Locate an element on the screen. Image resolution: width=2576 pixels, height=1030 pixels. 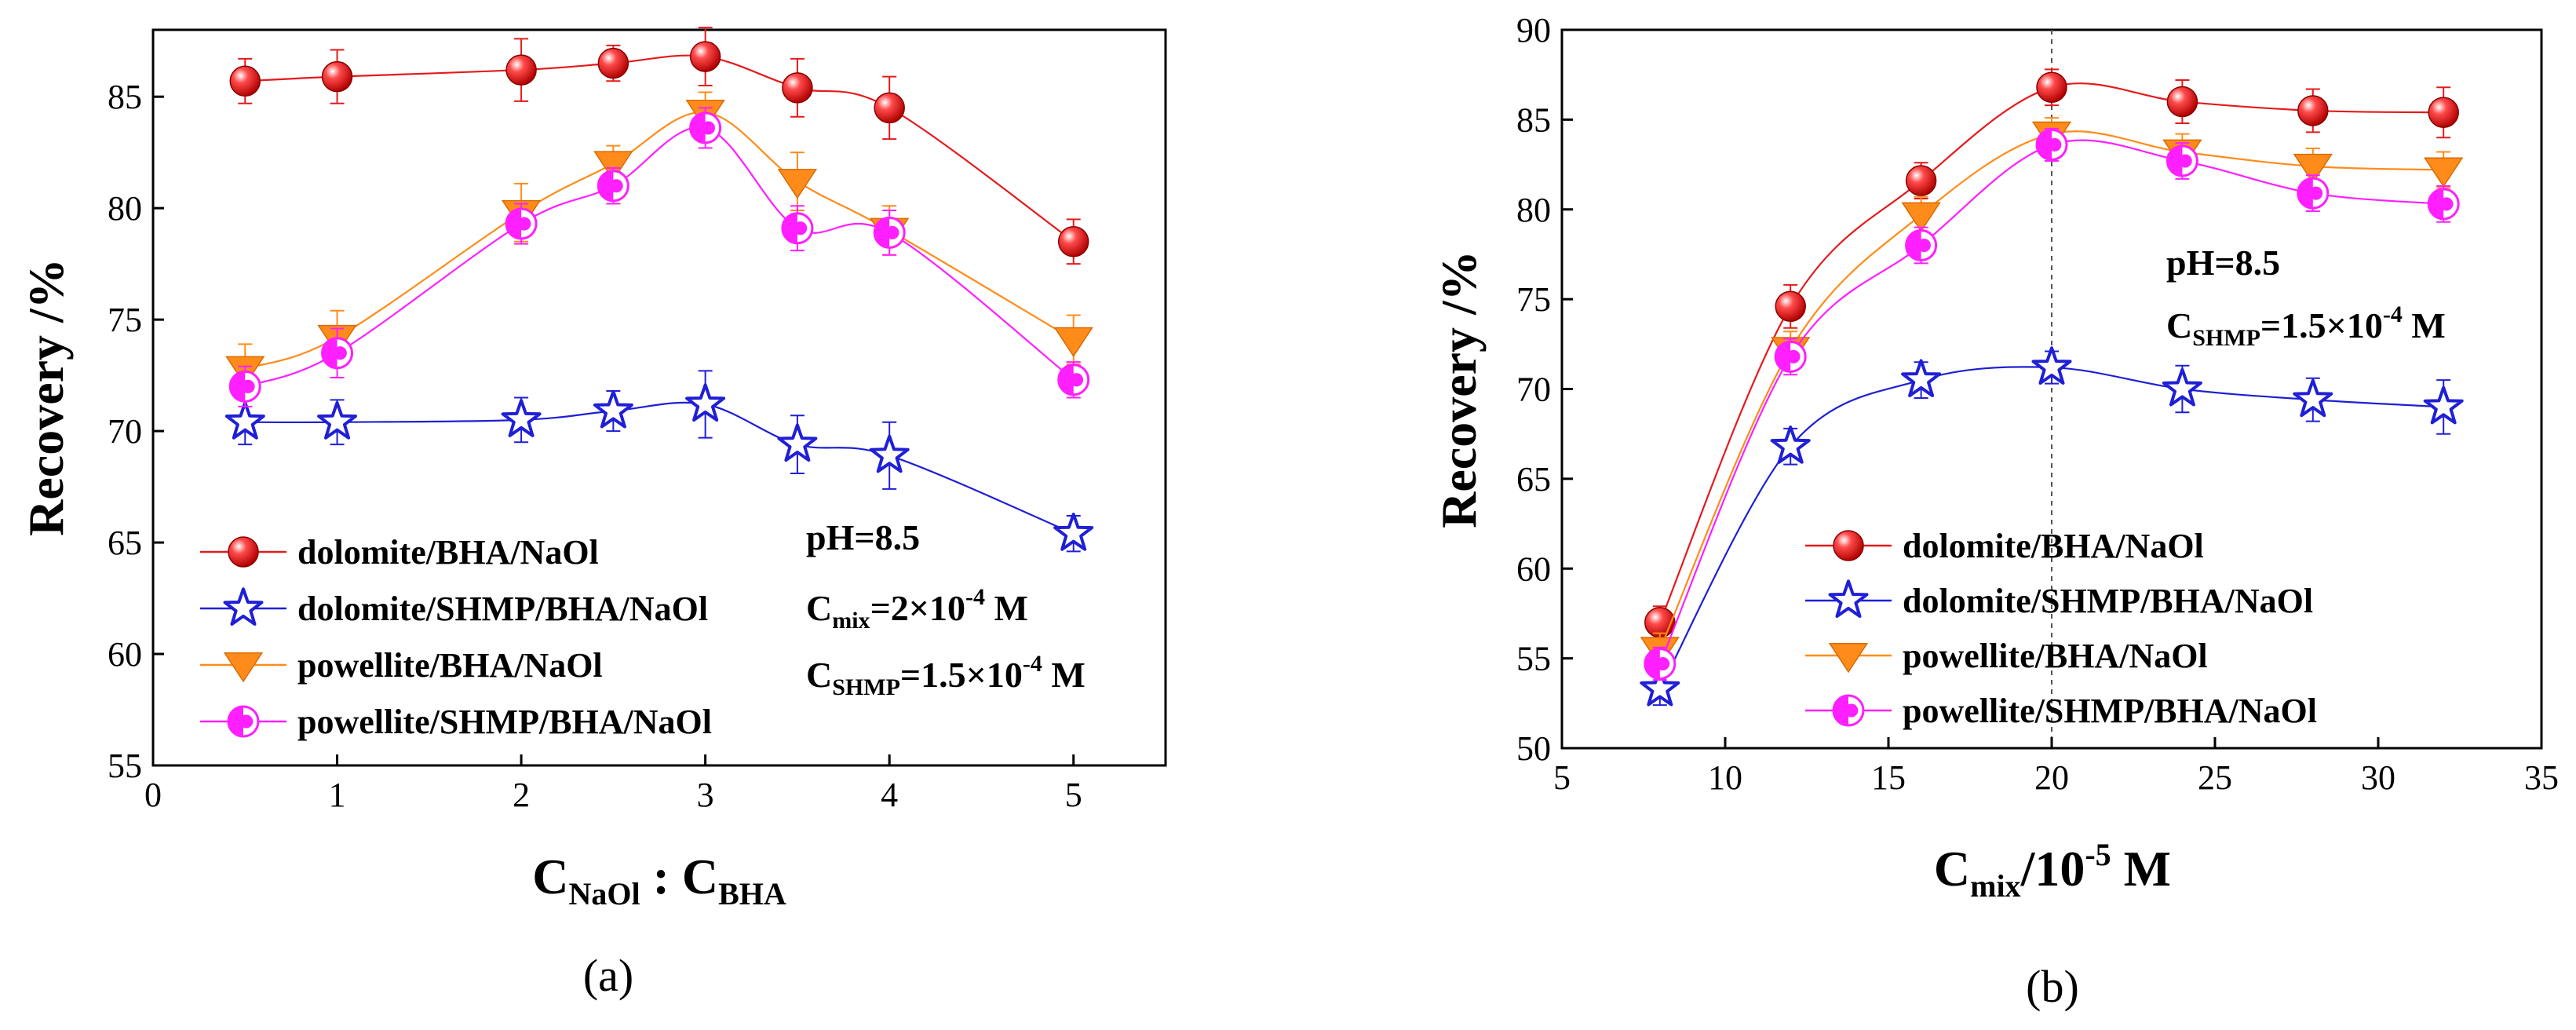
chart-a-y-tick-label: 65 is located at coordinates (125, 543).